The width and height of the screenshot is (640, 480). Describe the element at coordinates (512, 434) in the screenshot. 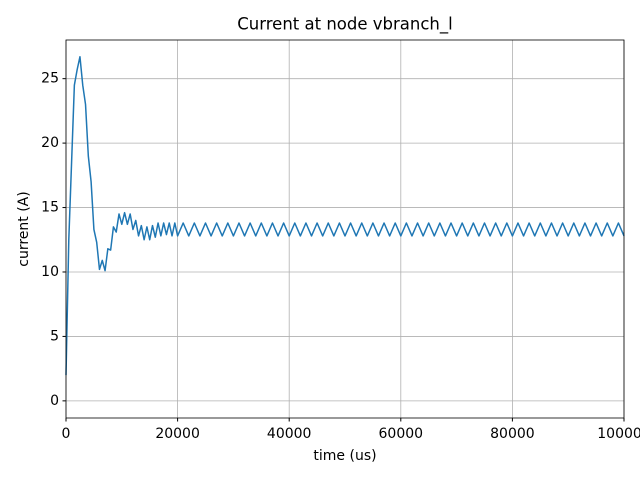

I see `x-tick-label: 80000` at that location.